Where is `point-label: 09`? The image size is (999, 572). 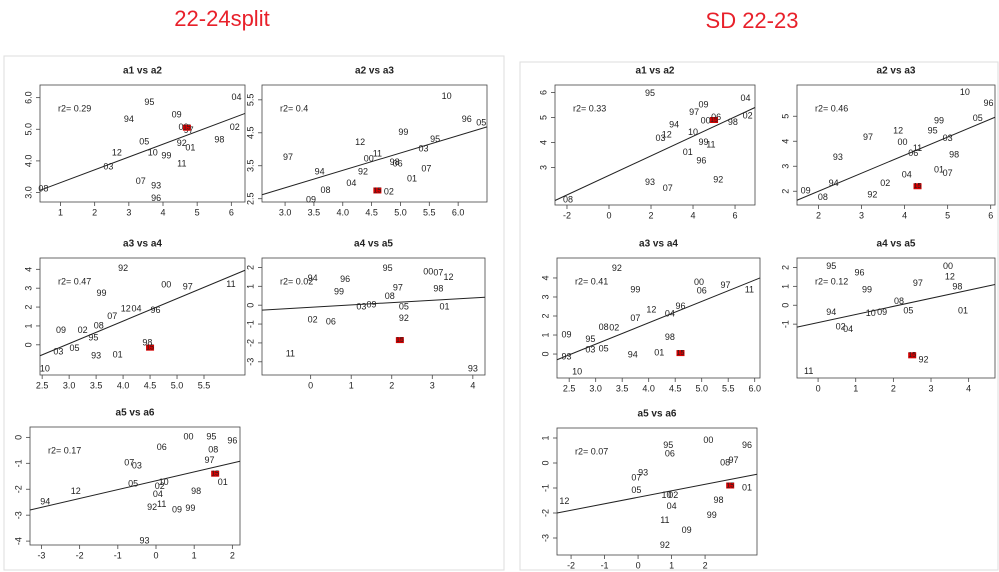 point-label: 09 is located at coordinates (687, 530).